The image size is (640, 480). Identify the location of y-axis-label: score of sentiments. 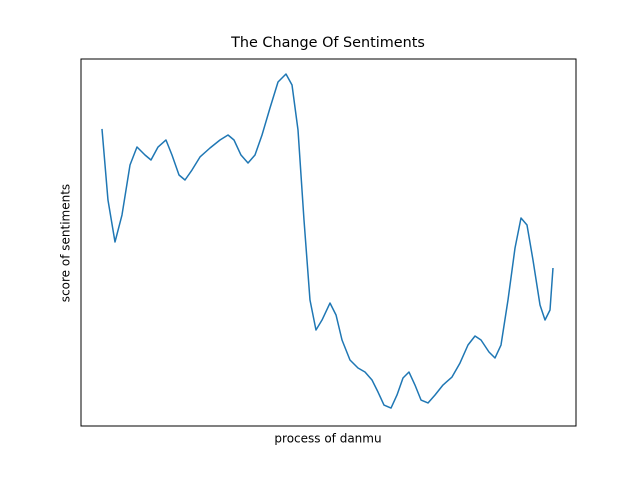
(66, 243).